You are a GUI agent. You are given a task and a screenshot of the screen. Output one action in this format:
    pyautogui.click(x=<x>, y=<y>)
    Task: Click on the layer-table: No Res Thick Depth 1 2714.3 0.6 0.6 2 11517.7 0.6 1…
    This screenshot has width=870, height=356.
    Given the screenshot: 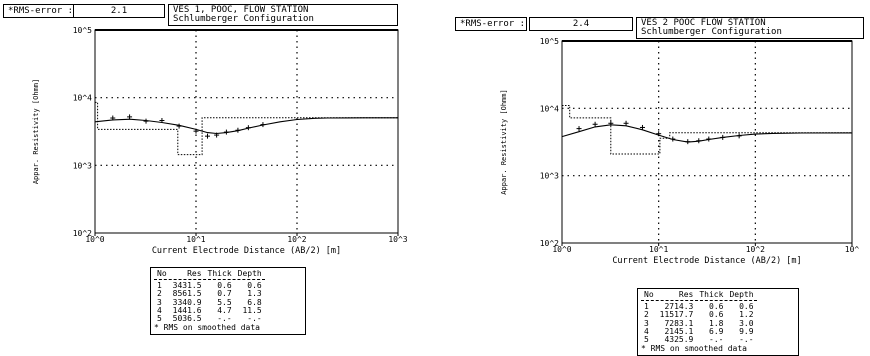 What is the action you would take?
    pyautogui.click(x=699, y=317)
    